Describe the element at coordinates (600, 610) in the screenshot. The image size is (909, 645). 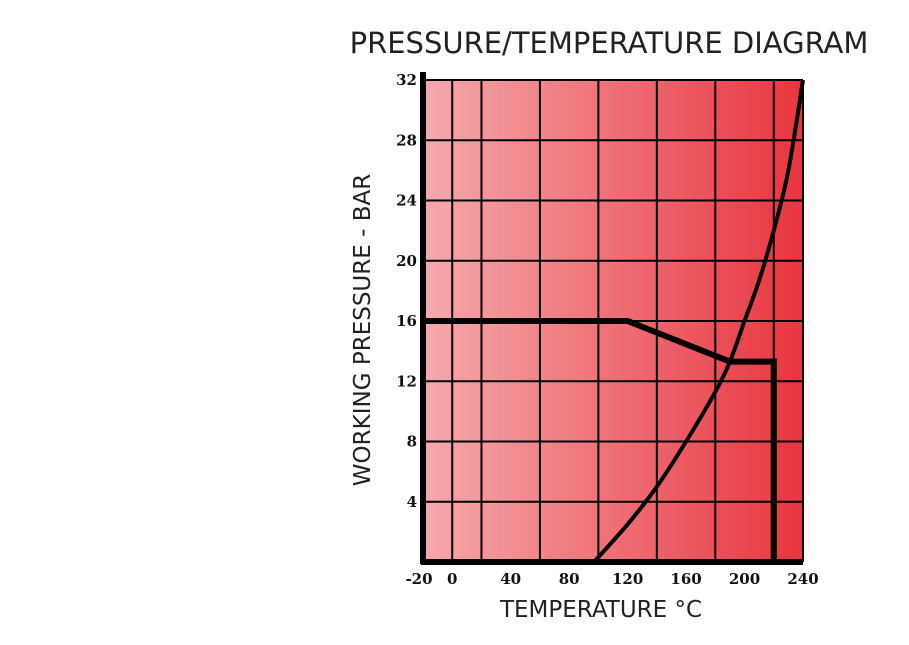
I see `x-axis-title: TEMPERATURE °C` at that location.